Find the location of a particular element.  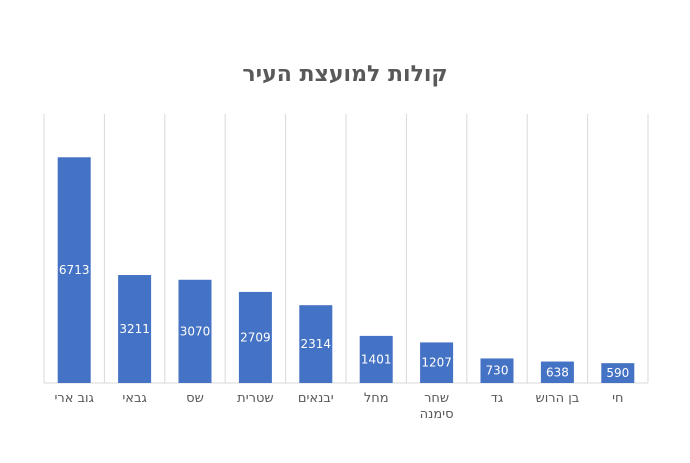

x-tick-label: שטרית is located at coordinates (255, 398).